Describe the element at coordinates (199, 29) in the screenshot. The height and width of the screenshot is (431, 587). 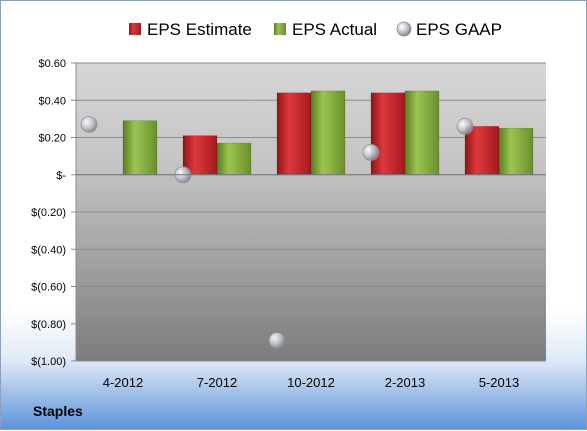
I see `legend-label-eps-estimate: EPS Estimate` at that location.